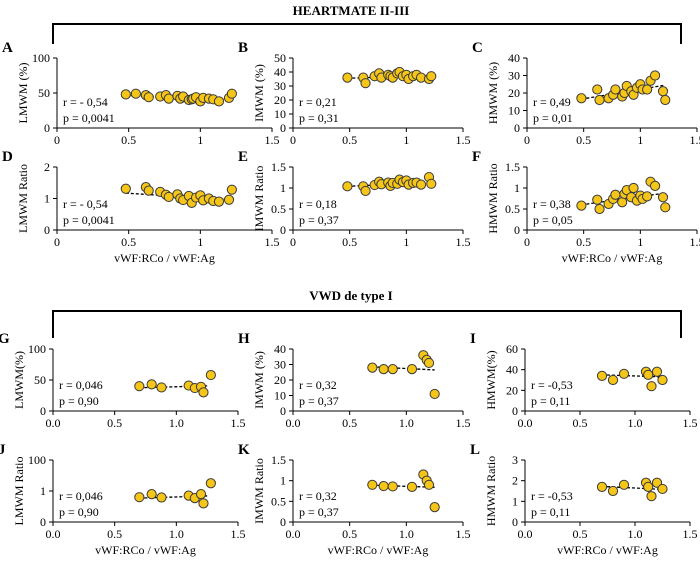 Image resolution: width=700 pixels, height=569 pixels. I want to click on panel-letter: B, so click(243, 48).